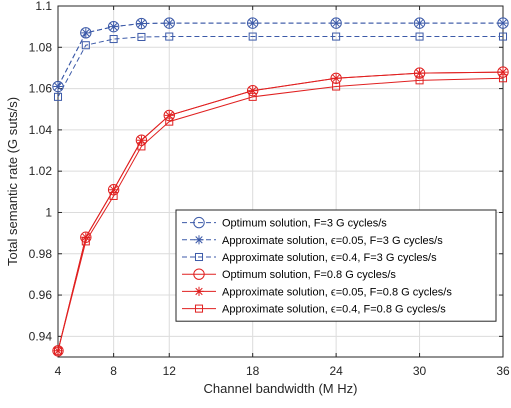 Image resolution: width=511 pixels, height=408 pixels. I want to click on y-tick-label: 1.08, so click(41, 47).